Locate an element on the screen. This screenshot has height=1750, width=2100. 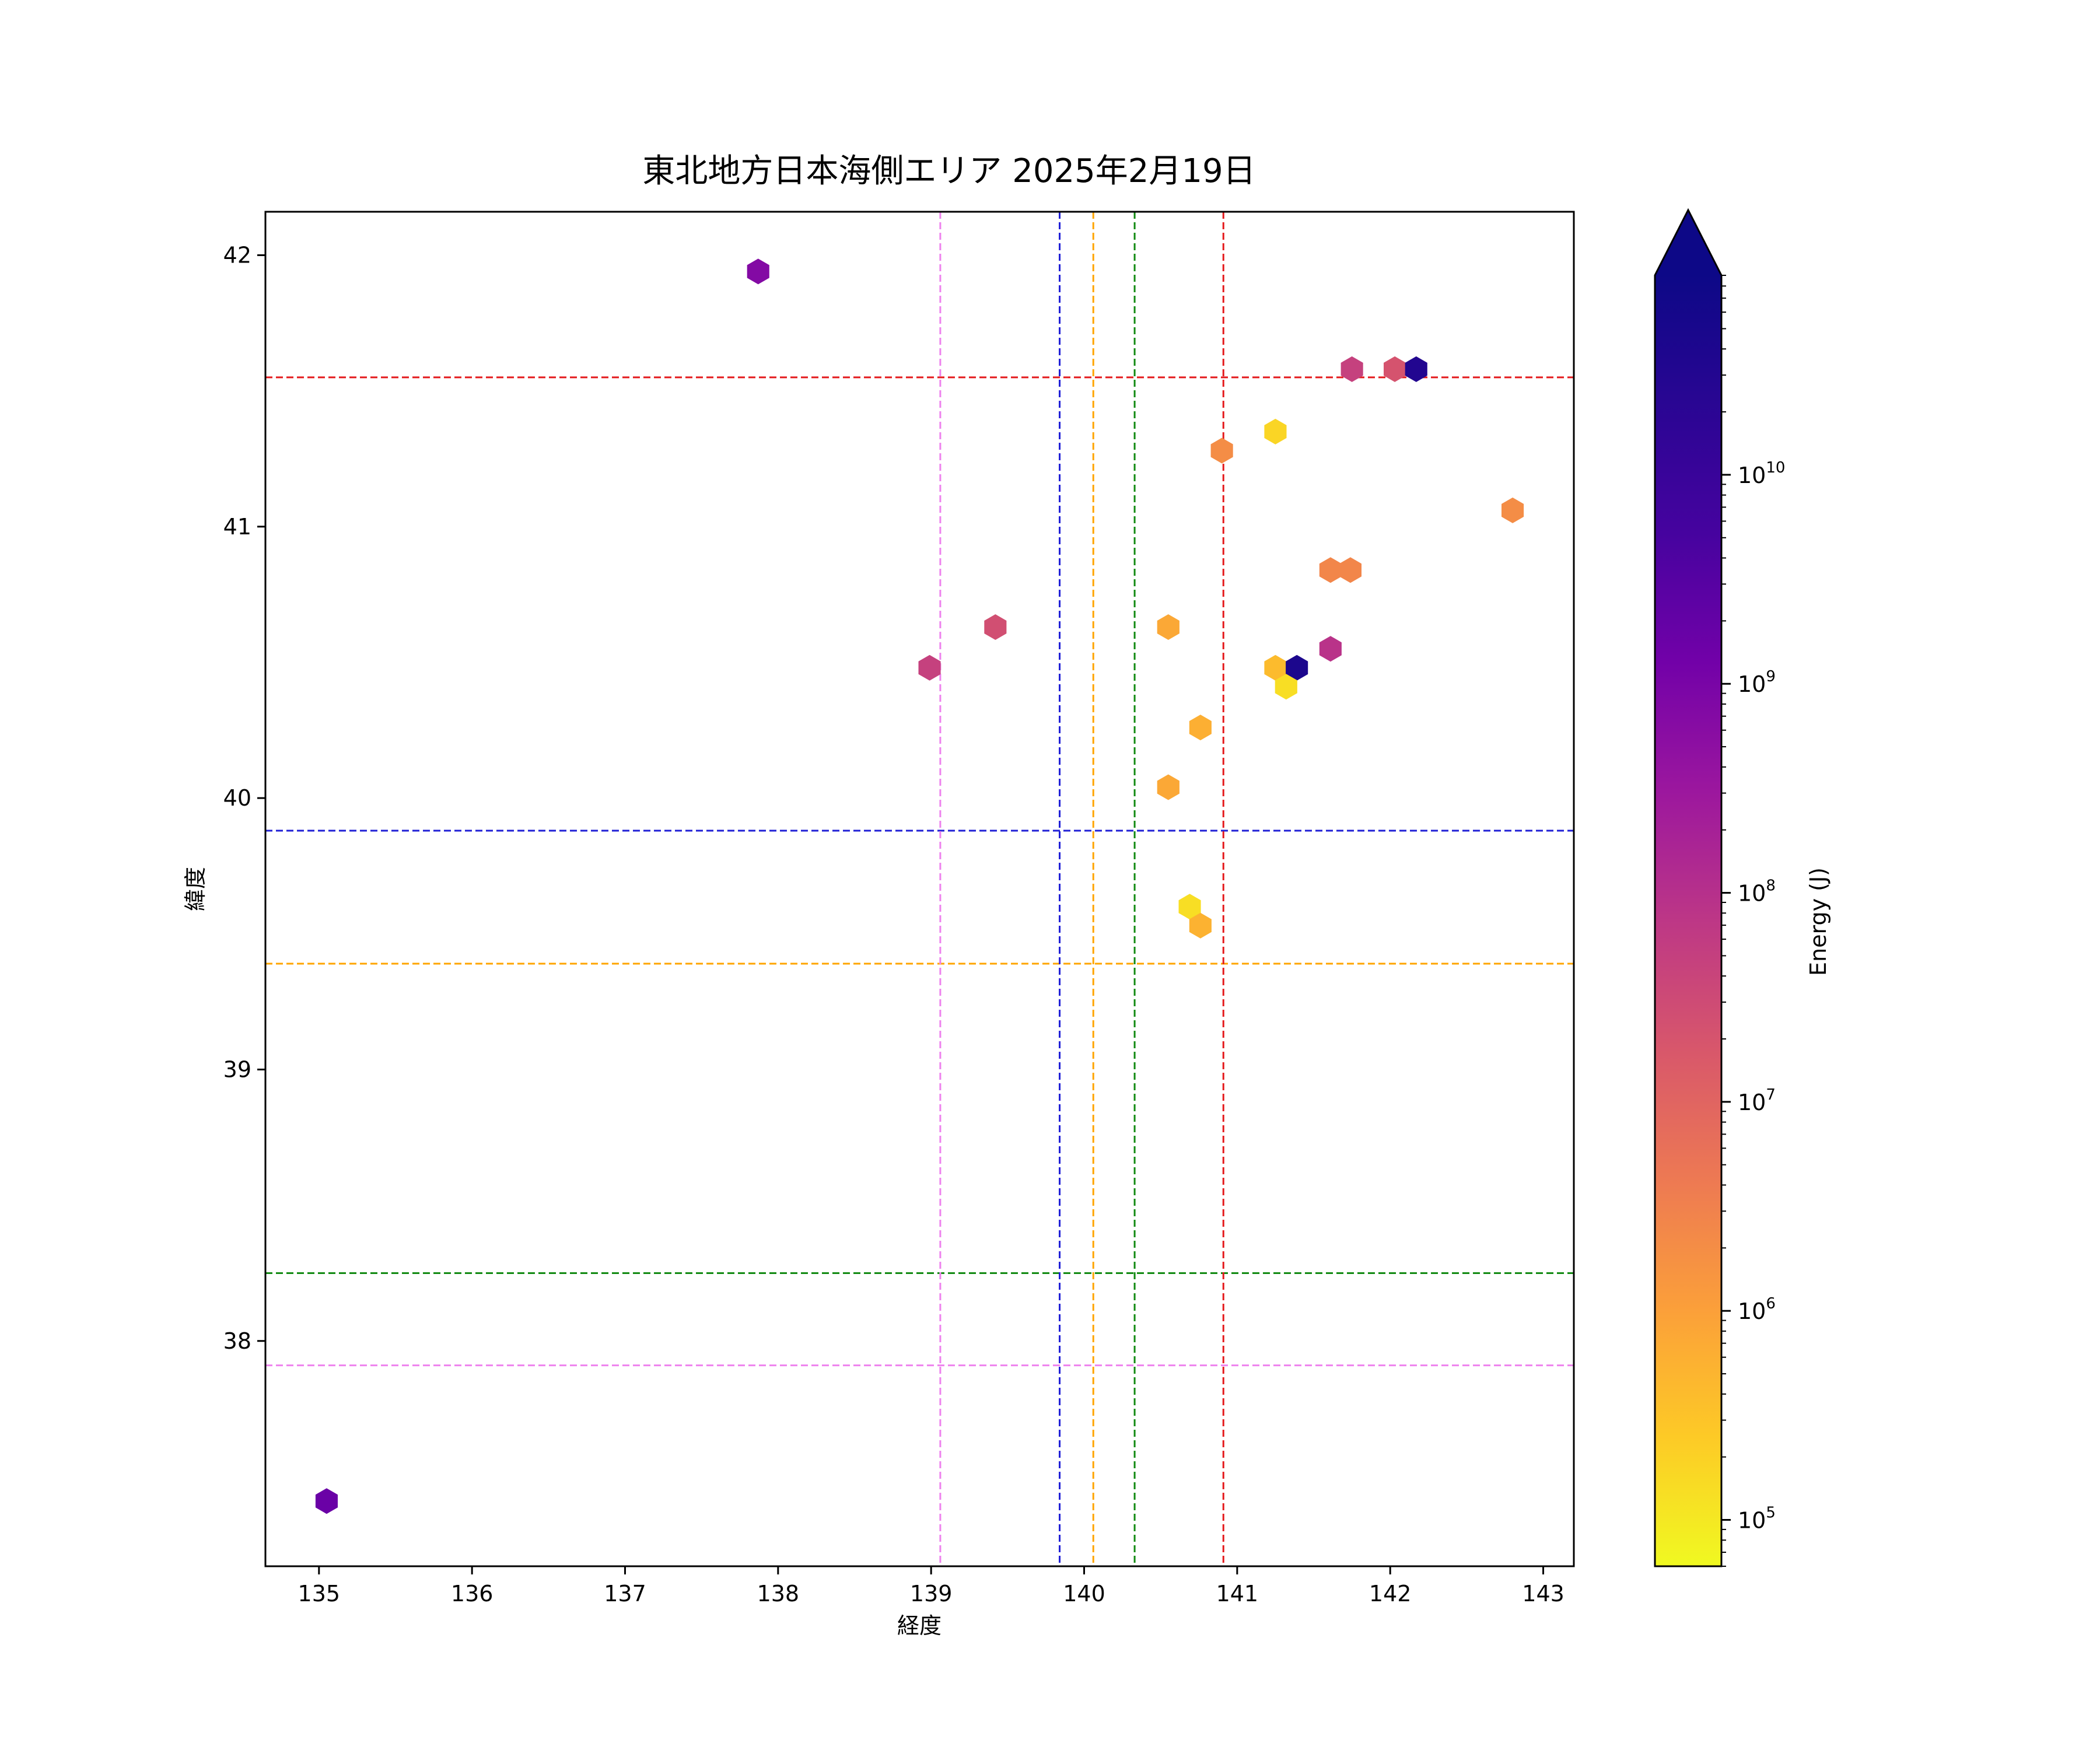
y-tick-label: 42 is located at coordinates (237, 255).